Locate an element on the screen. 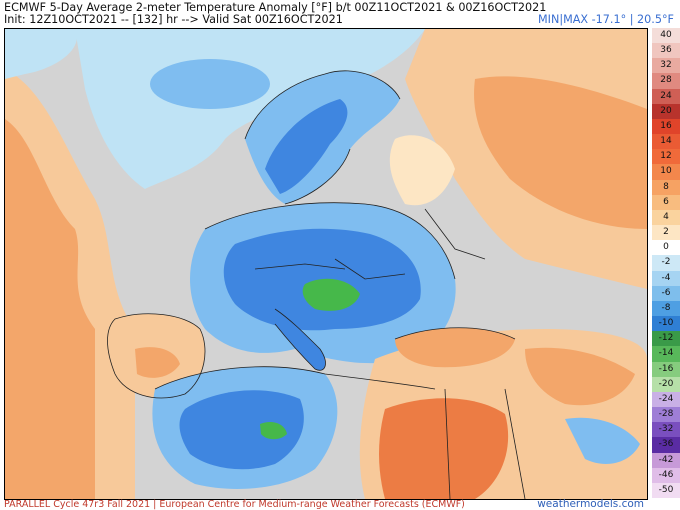 Image resolution: width=680 pixels, height=510 pixels. colorbar-cell: -4 is located at coordinates (666, 278).